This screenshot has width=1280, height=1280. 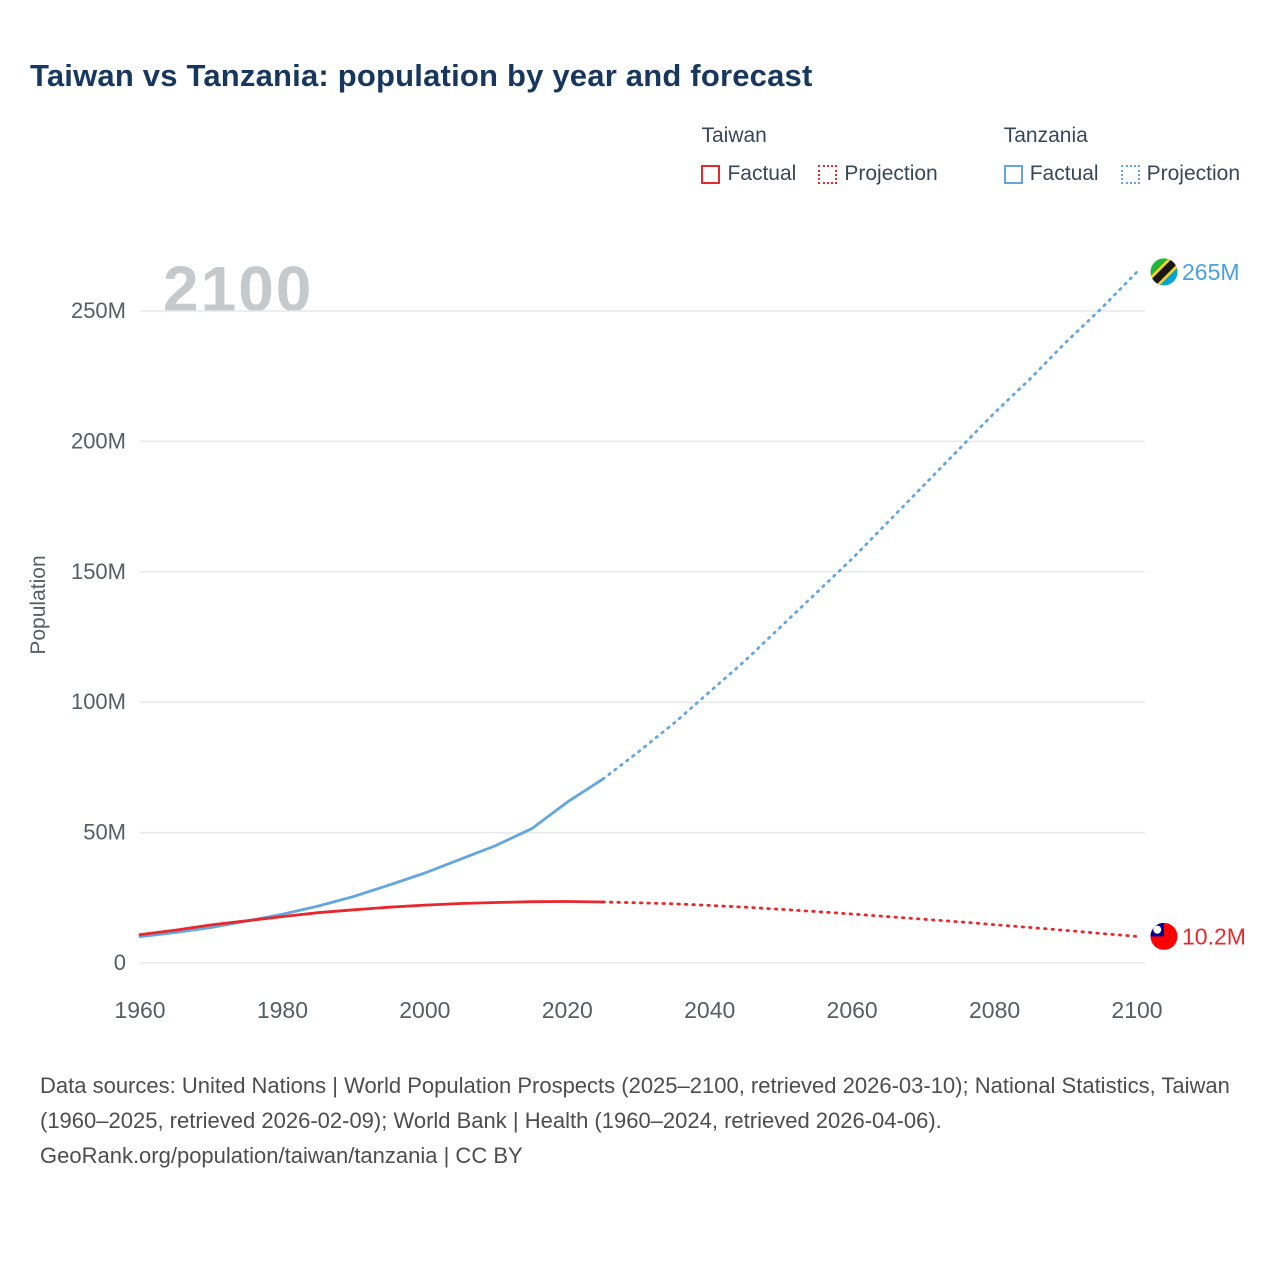 I want to click on y-tick-label: 0, so click(x=120, y=962).